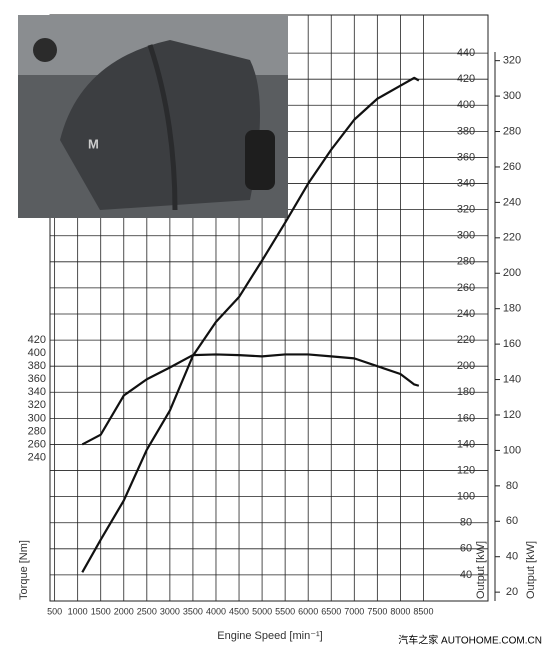  What do you see at coordinates (147, 611) in the screenshot?
I see `x-tick-label: 2500` at bounding box center [147, 611].